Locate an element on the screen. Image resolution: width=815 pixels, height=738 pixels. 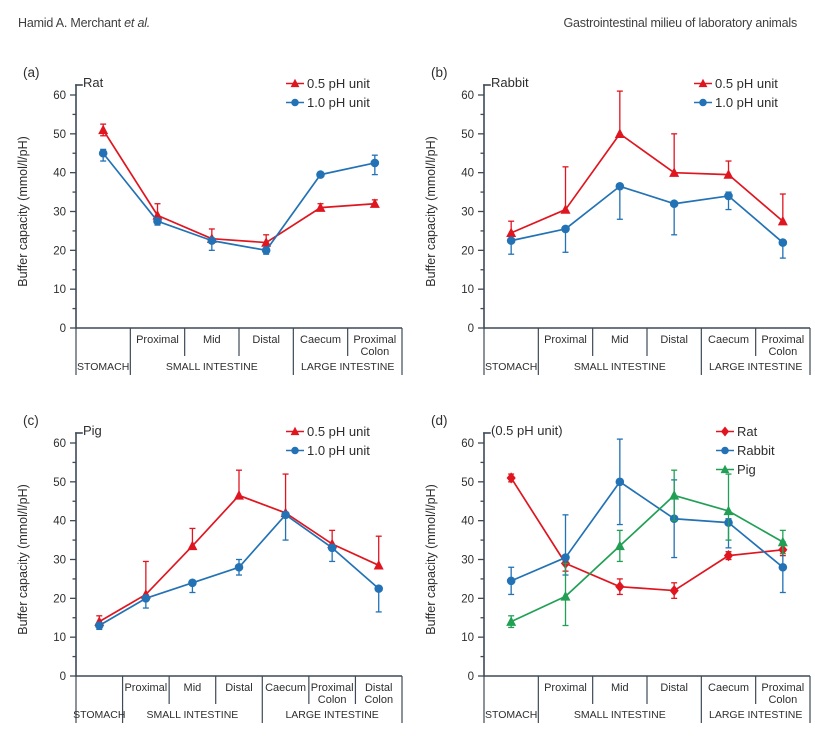
legend-item: Rat is located at coordinates (737, 431).